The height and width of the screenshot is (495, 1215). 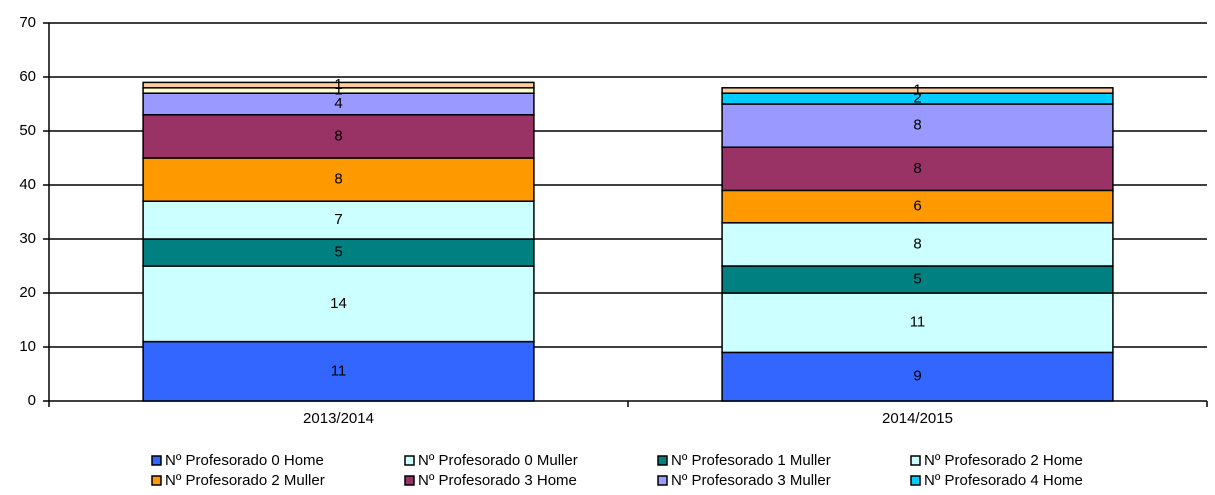 What do you see at coordinates (245, 480) in the screenshot?
I see `legend-label: Nº Profesorado 2 Muller` at bounding box center [245, 480].